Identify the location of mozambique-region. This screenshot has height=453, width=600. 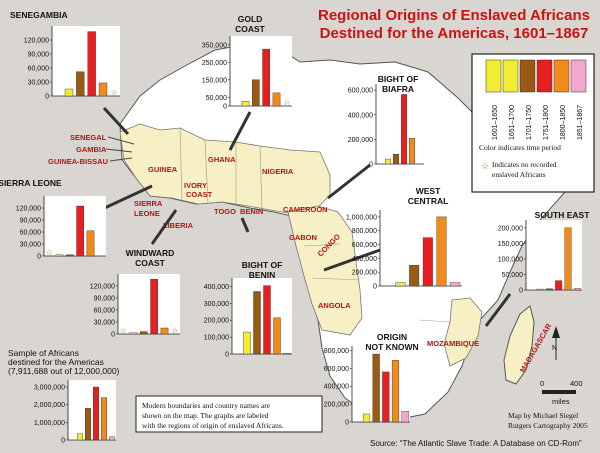
(463, 332).